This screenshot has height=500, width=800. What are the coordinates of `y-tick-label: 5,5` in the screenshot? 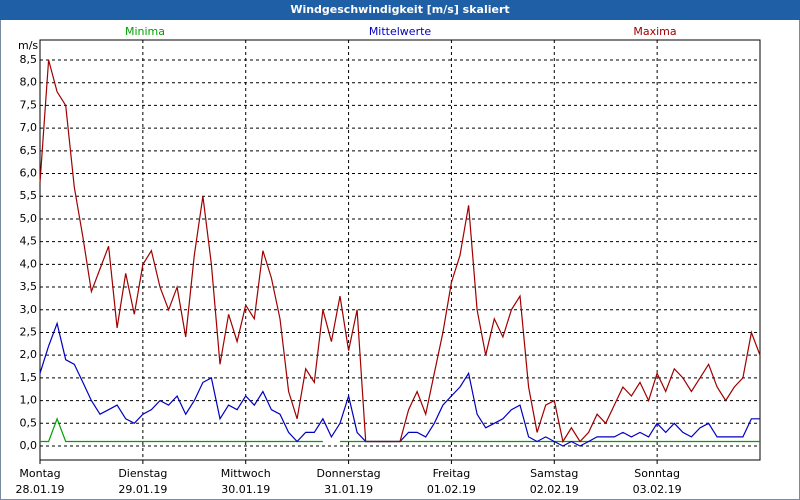 It's located at (29, 195).